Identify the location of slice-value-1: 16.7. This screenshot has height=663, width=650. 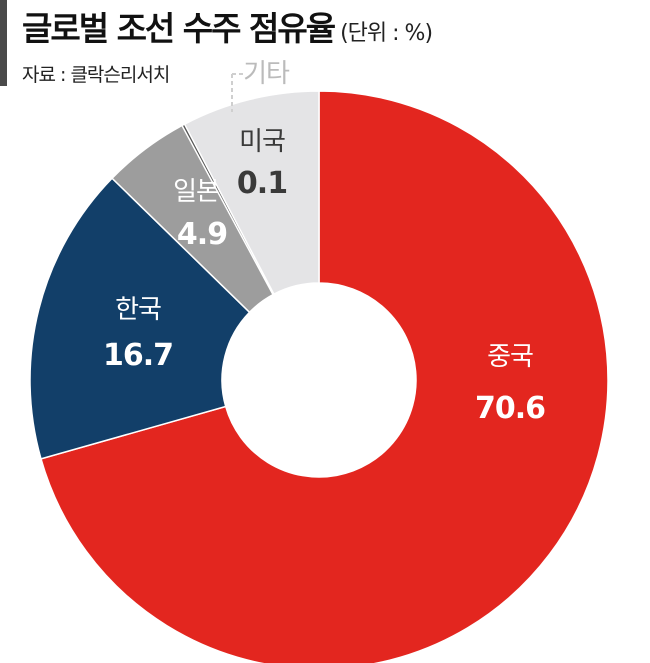
(138, 355).